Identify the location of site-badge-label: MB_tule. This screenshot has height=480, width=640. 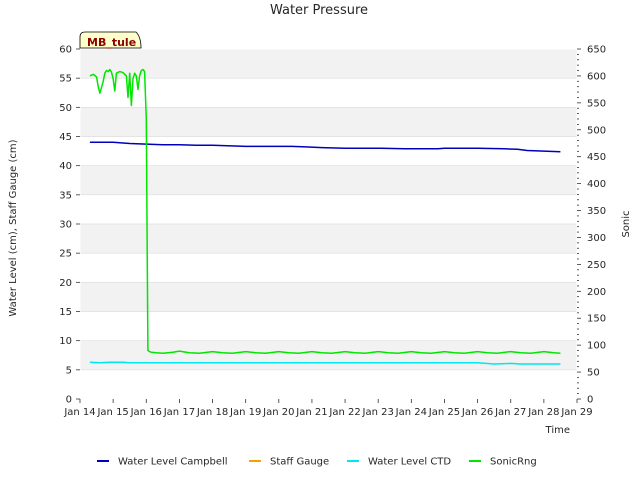
(111, 42).